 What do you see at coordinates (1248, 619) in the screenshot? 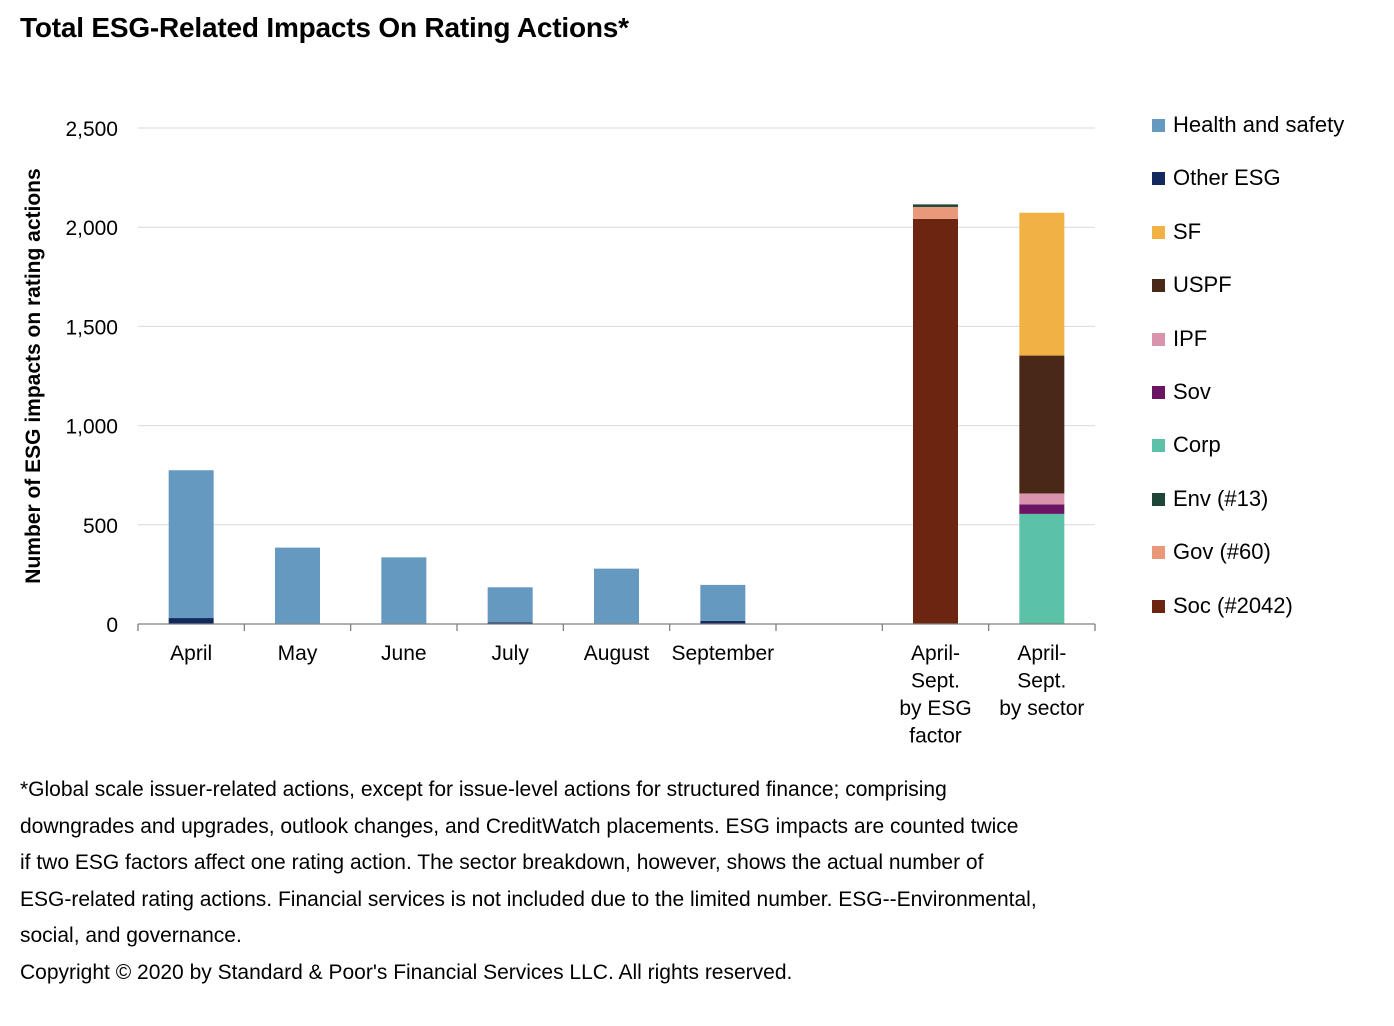
I see `legend-item: Soc (#2042)` at bounding box center [1248, 619].